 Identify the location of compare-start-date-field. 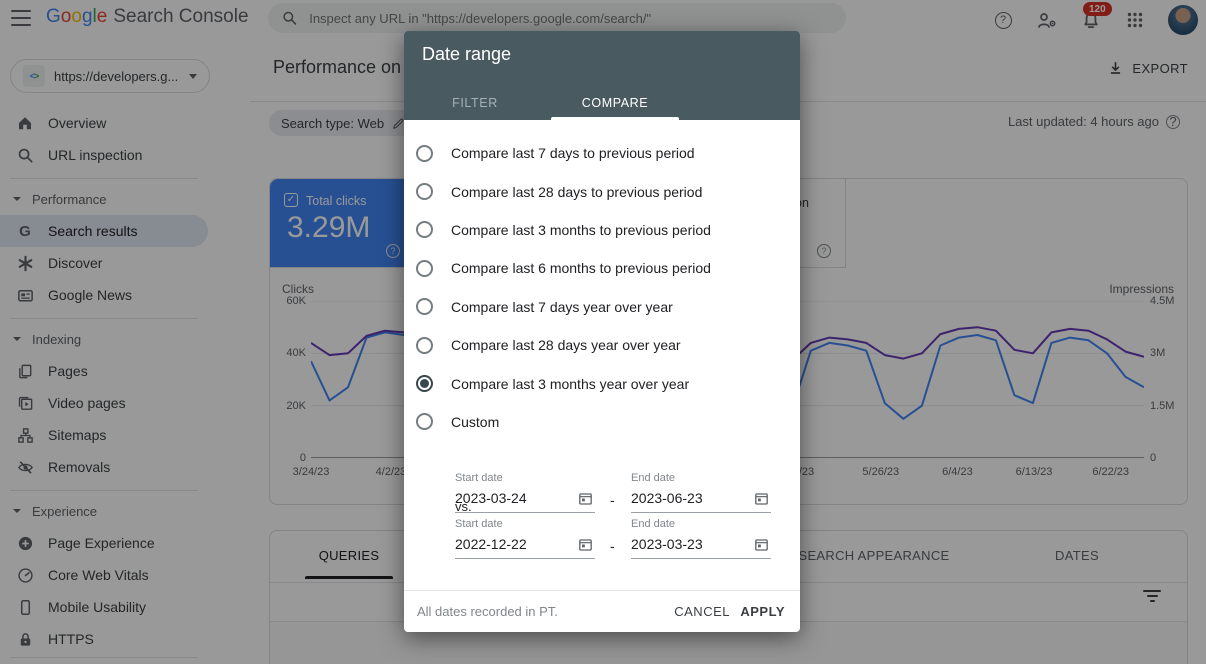
(525, 546).